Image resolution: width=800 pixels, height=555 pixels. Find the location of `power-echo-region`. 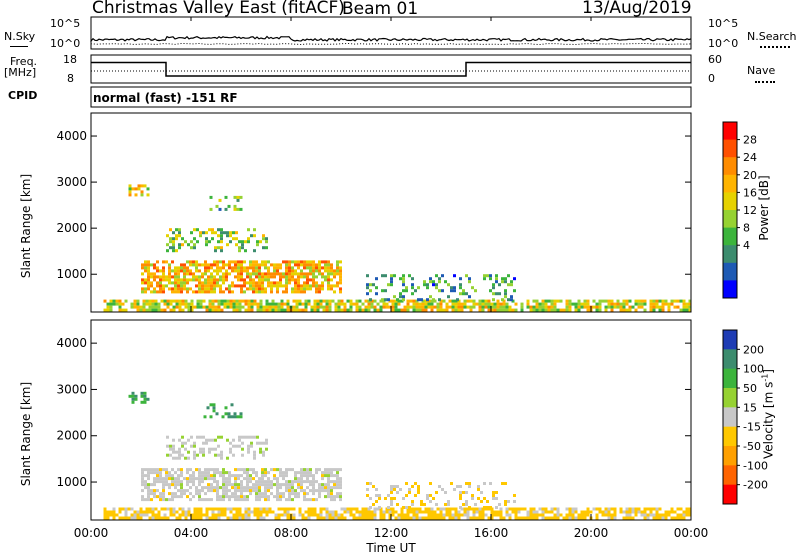

power-echo-region is located at coordinates (241, 277).